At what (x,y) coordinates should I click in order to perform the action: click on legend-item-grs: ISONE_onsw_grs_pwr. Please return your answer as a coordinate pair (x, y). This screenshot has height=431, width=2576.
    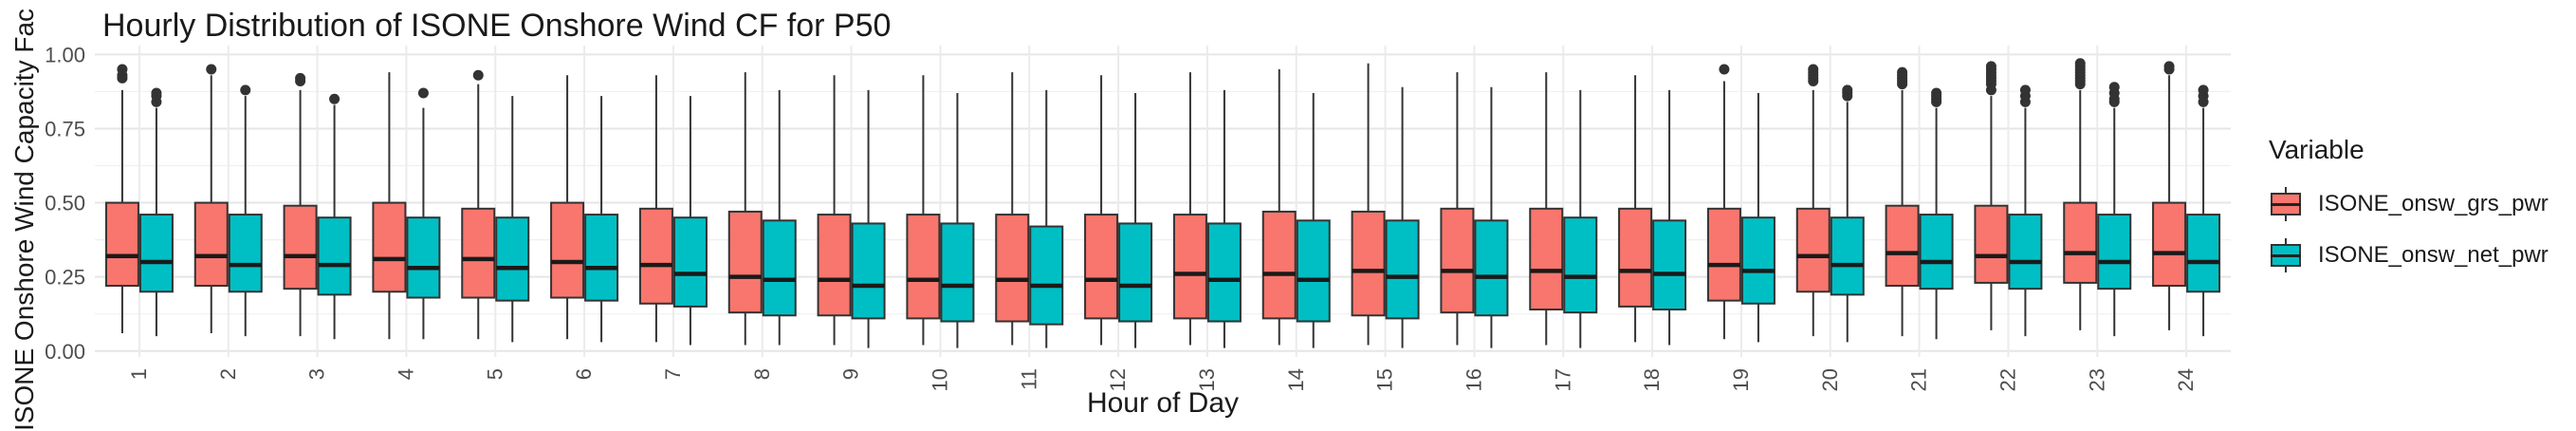
    Looking at the image, I should click on (2408, 204).